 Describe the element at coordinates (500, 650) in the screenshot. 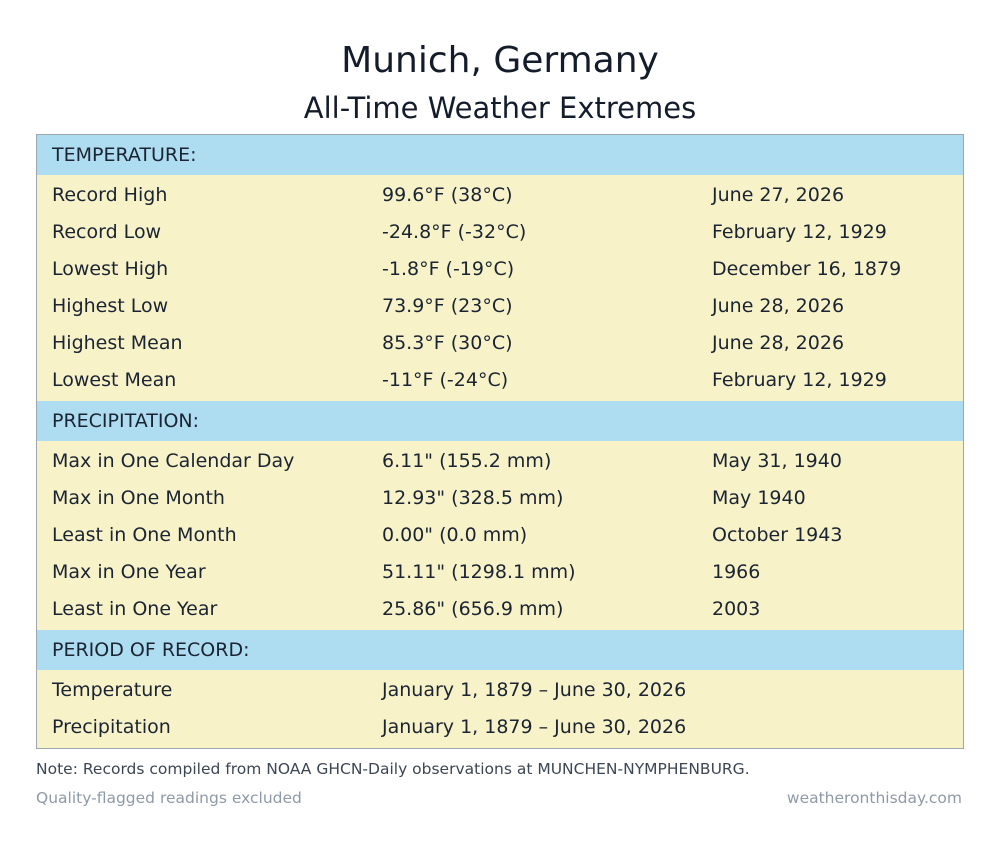

I see `section-header-period-of-record: PERIOD OF RECORD:` at that location.